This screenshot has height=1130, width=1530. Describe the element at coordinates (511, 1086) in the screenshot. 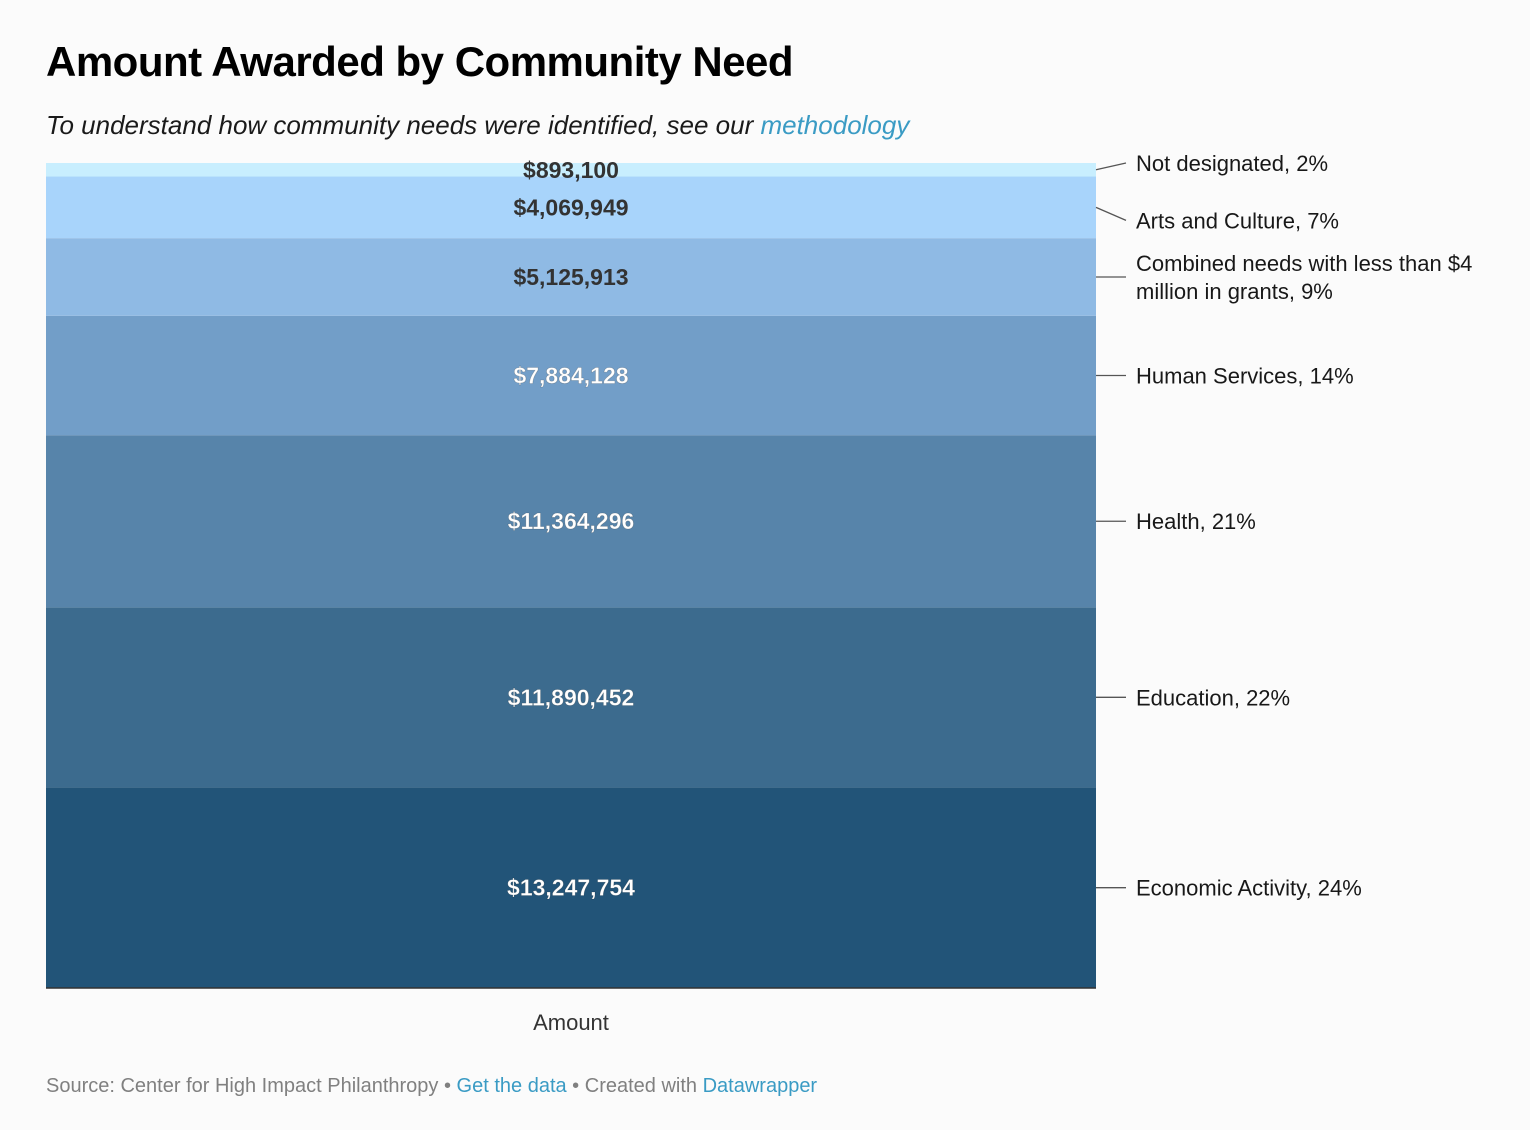

I see `get-the-data-link: Get the data` at that location.